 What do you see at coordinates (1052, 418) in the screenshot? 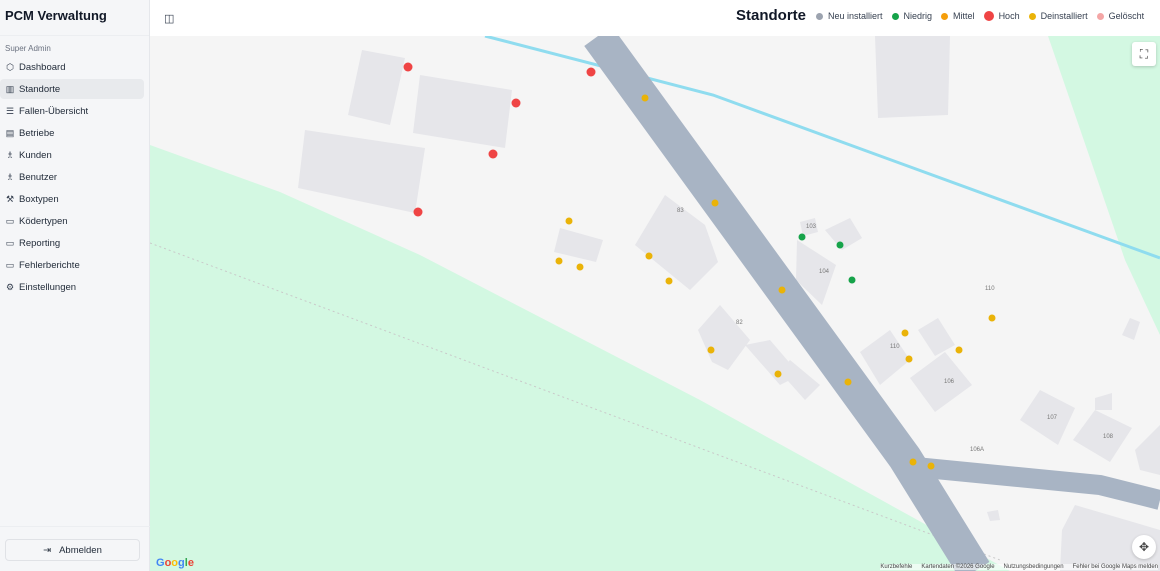
I see `house-number: 107` at bounding box center [1052, 418].